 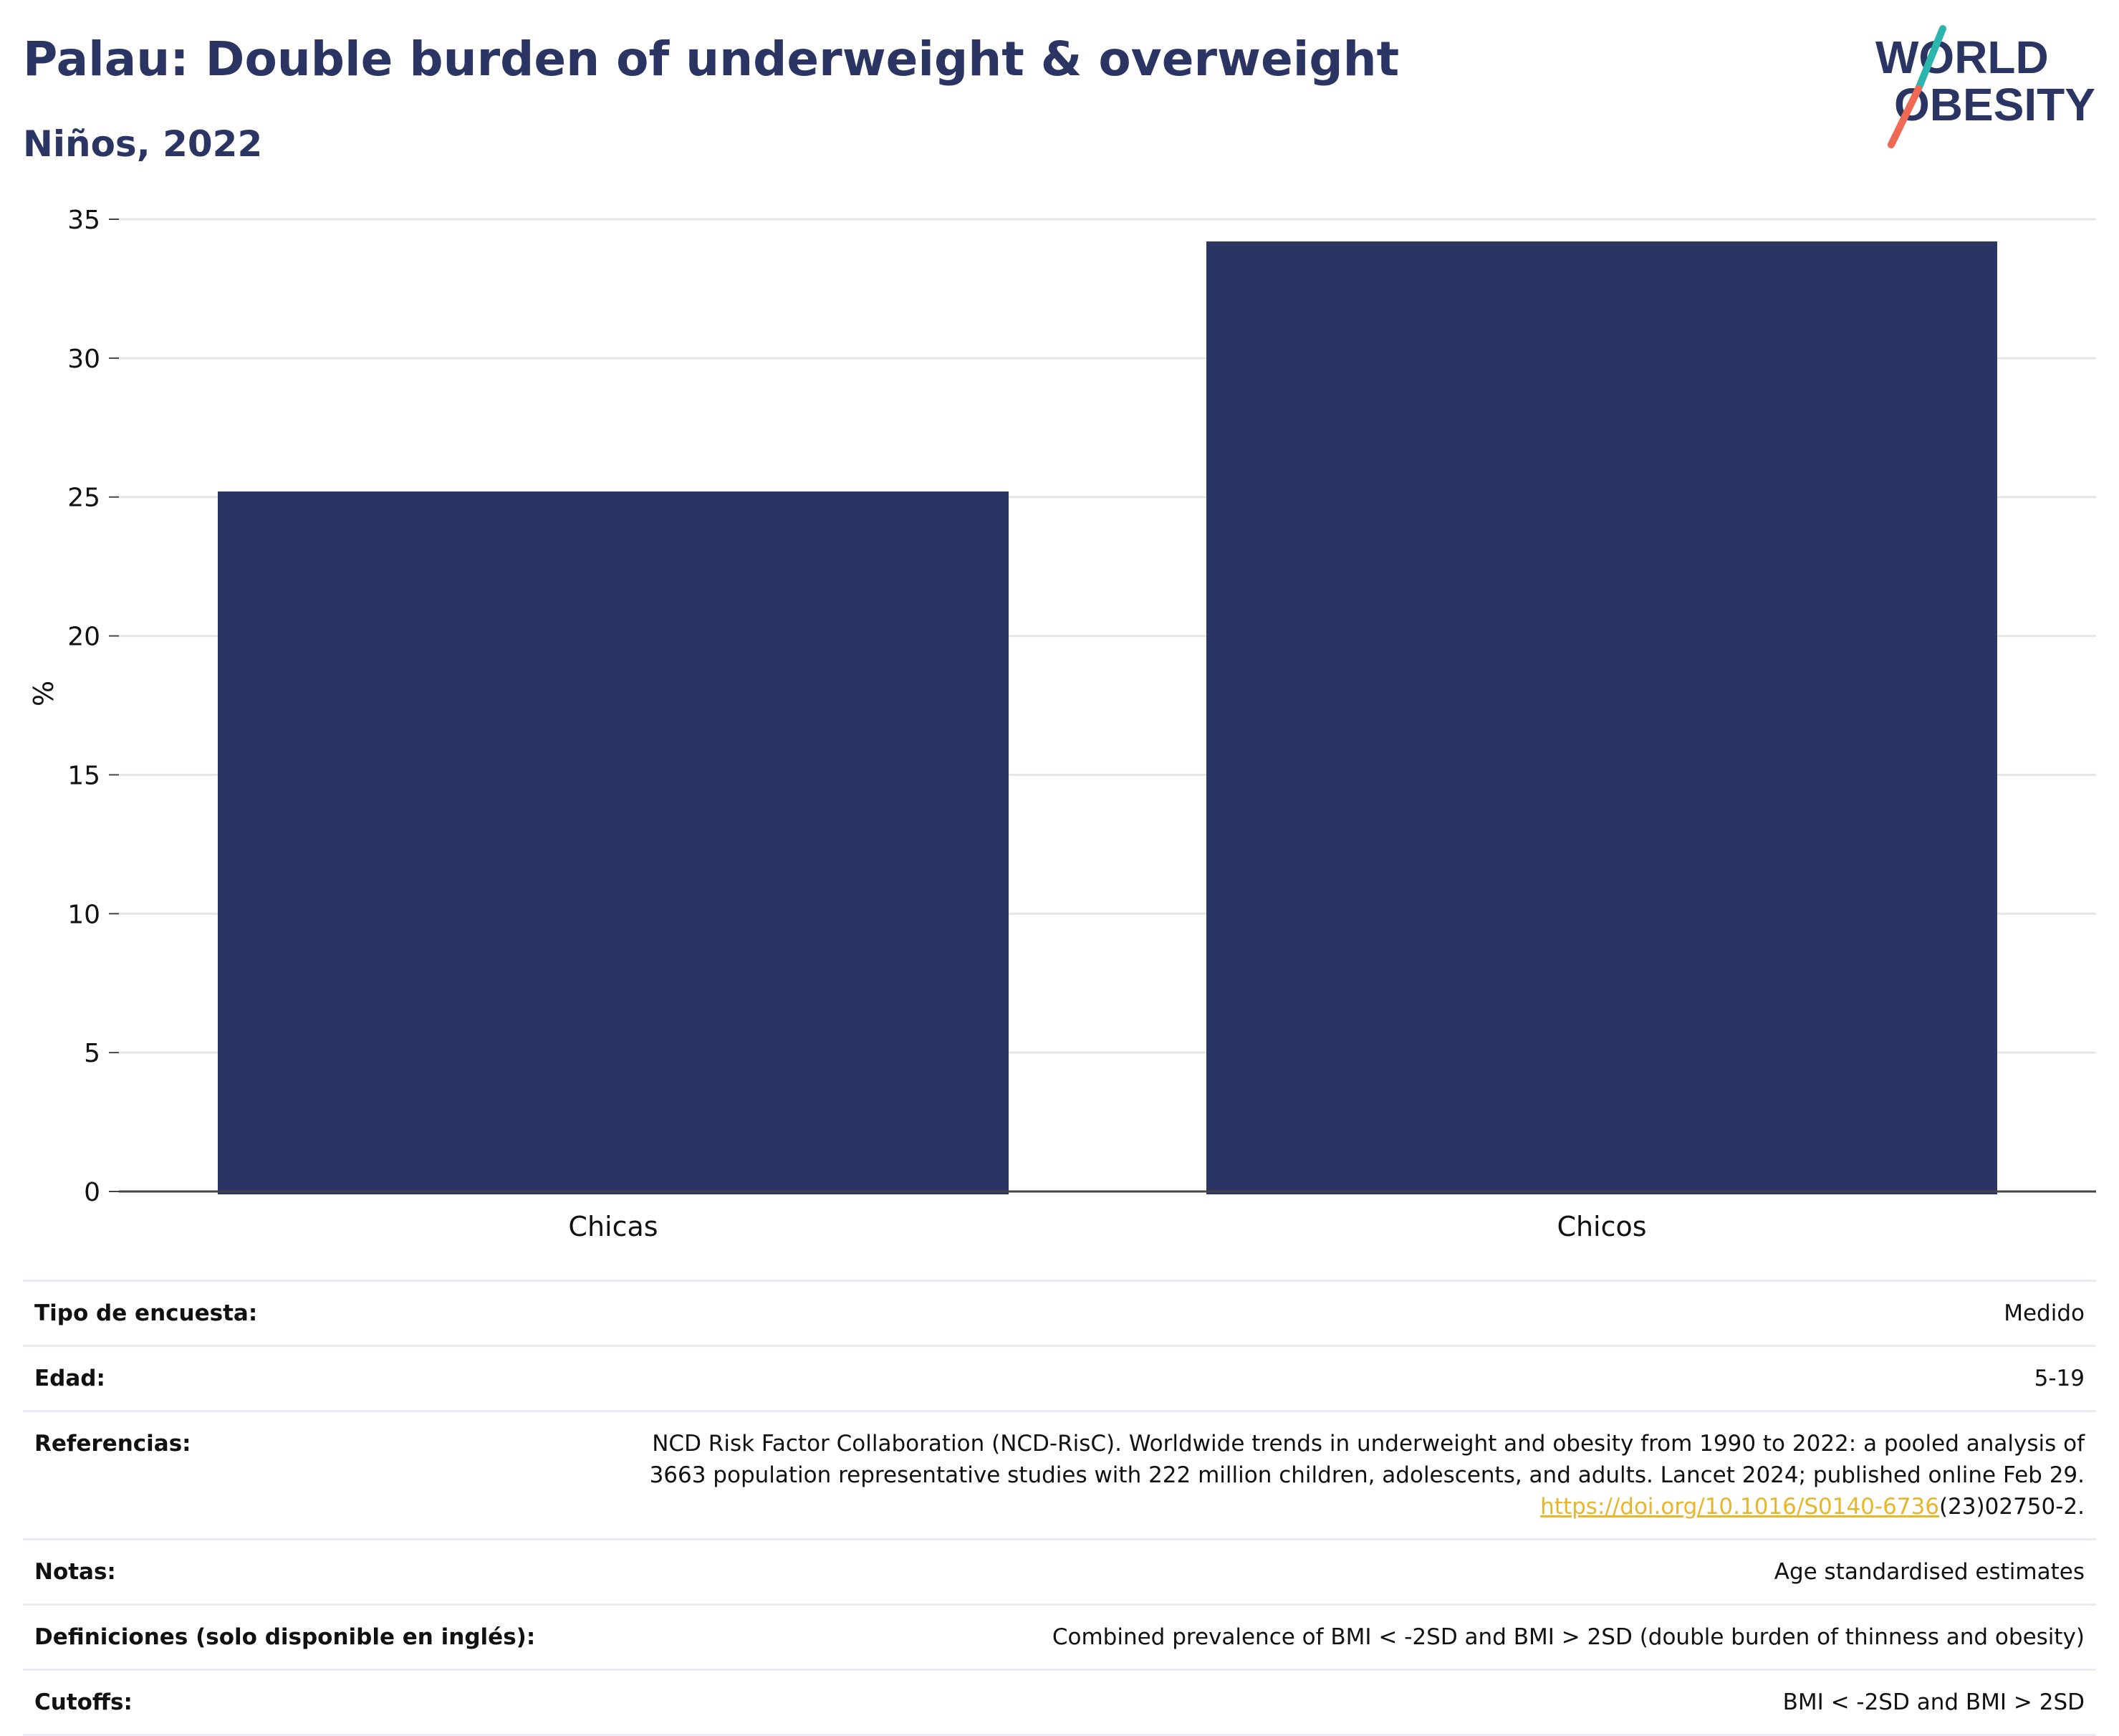 I want to click on logo-line-obesity: OBESITY, so click(x=1995, y=104).